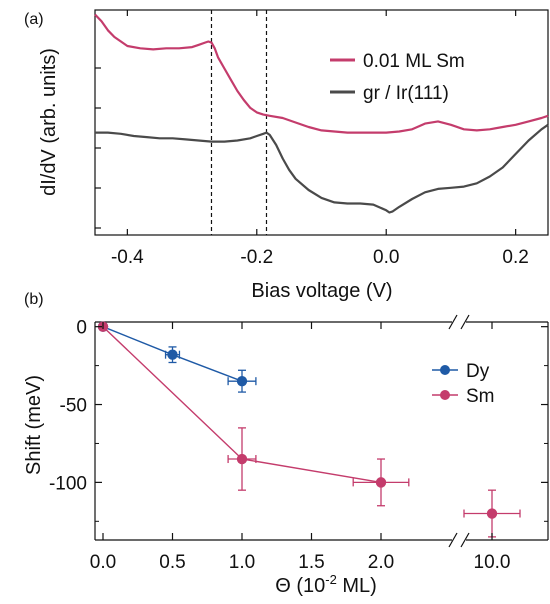  What do you see at coordinates (357, 586) in the screenshot?
I see `panel-b-x-axis-label-unit: ML)` at bounding box center [357, 586].